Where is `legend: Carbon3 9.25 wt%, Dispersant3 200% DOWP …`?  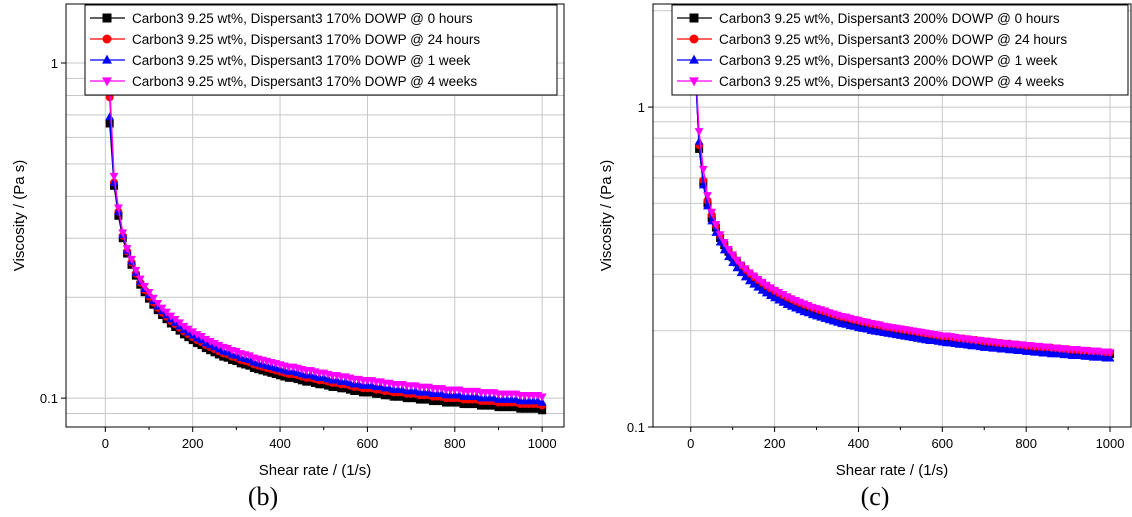
legend: Carbon3 9.25 wt%, Dispersant3 200% DOWP … is located at coordinates (900, 50).